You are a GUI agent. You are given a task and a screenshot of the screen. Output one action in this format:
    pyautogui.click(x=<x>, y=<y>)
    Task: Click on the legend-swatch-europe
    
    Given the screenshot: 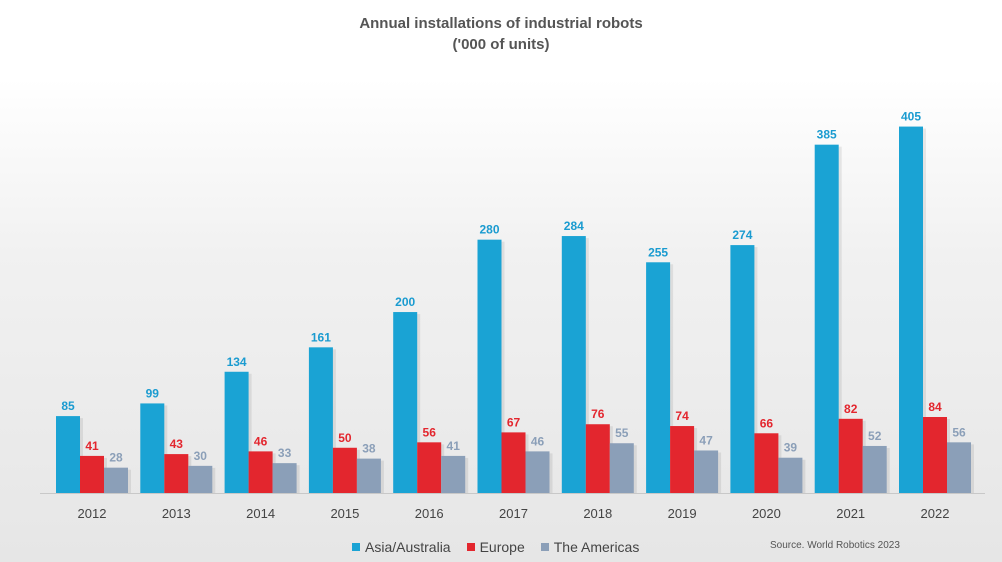 What is the action you would take?
    pyautogui.click(x=470, y=547)
    